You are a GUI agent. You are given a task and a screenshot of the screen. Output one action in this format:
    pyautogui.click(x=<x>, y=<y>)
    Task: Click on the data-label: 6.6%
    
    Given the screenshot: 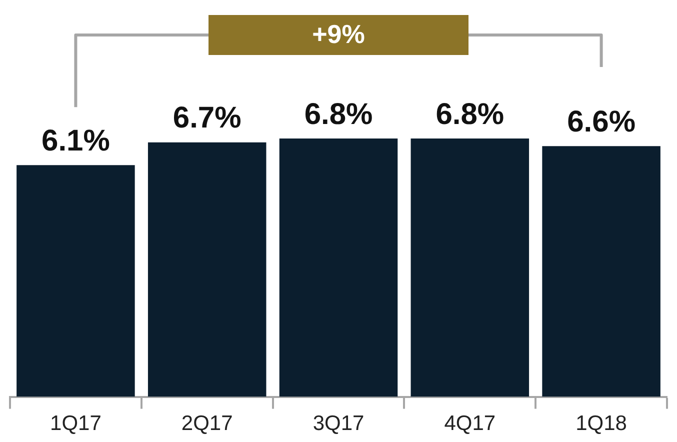 What is the action you would take?
    pyautogui.click(x=601, y=121)
    